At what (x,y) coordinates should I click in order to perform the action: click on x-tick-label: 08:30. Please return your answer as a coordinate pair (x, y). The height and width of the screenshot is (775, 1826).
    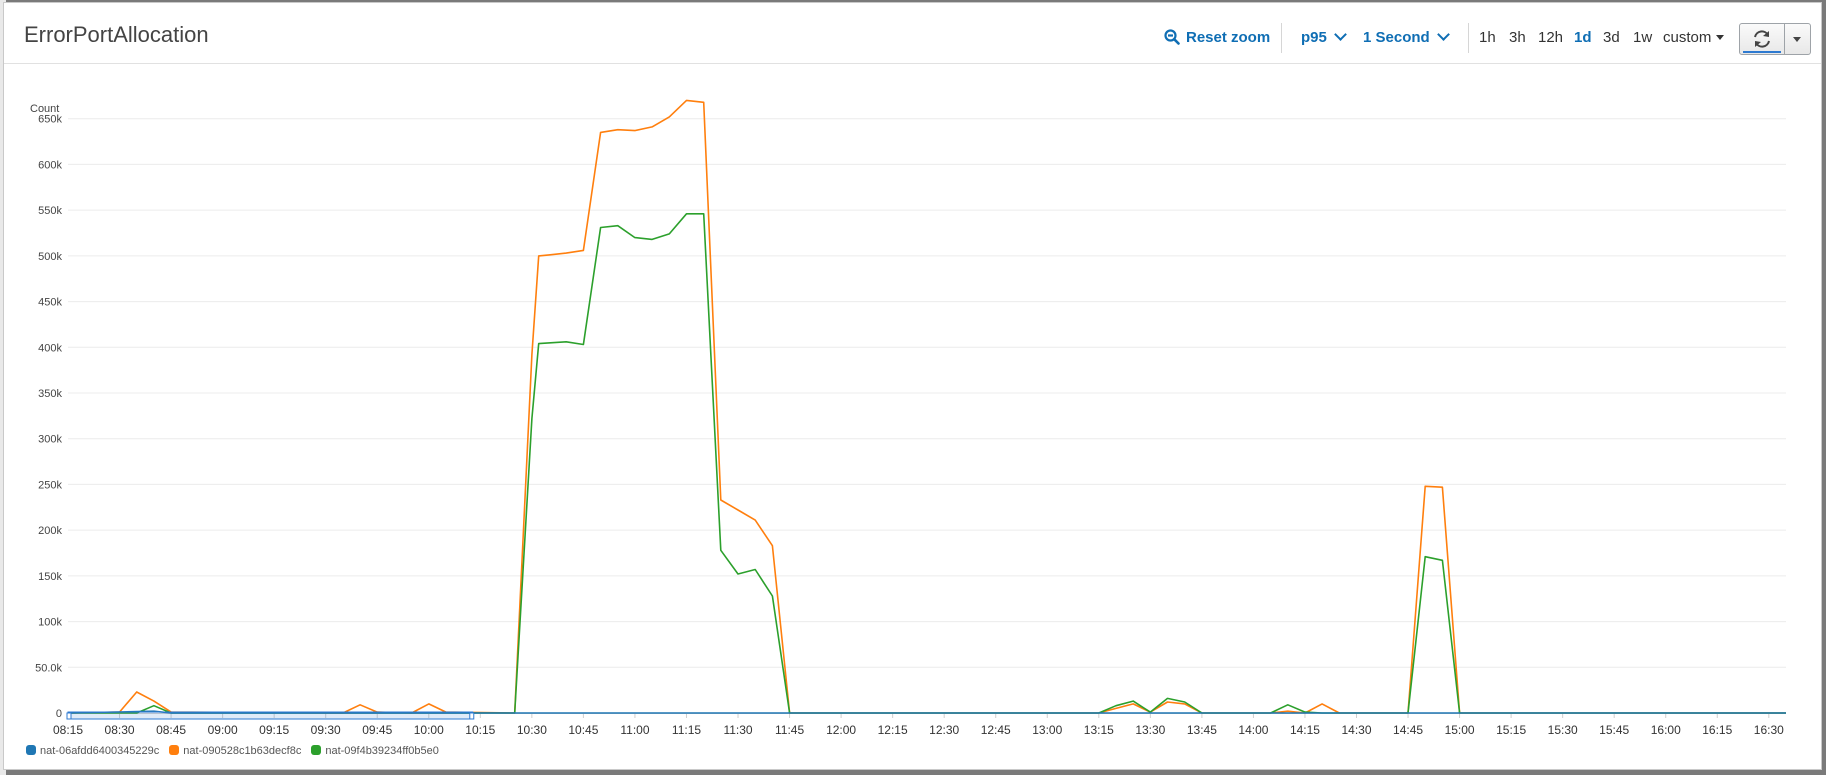
    Looking at the image, I should click on (120, 730).